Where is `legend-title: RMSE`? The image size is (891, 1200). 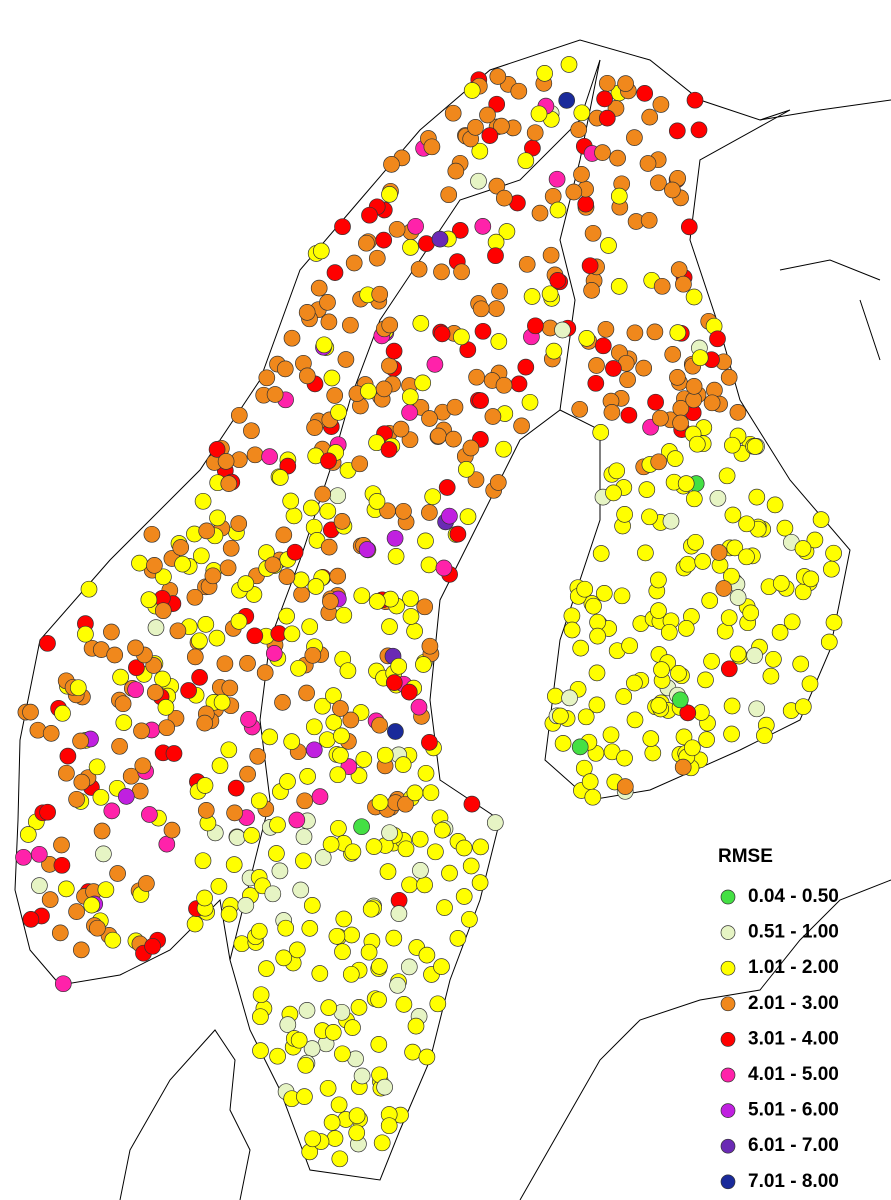 legend-title: RMSE is located at coordinates (745, 856).